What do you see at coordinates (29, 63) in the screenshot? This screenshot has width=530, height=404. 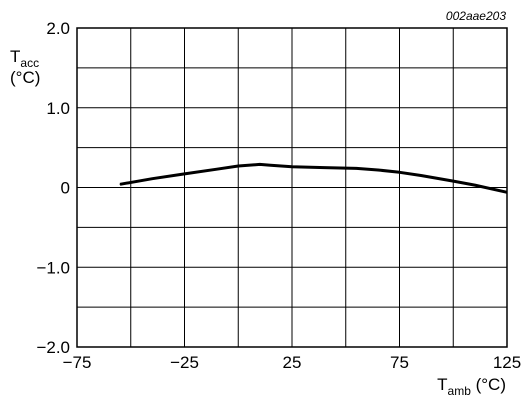 I see `y-axis-title-sub: acc` at bounding box center [29, 63].